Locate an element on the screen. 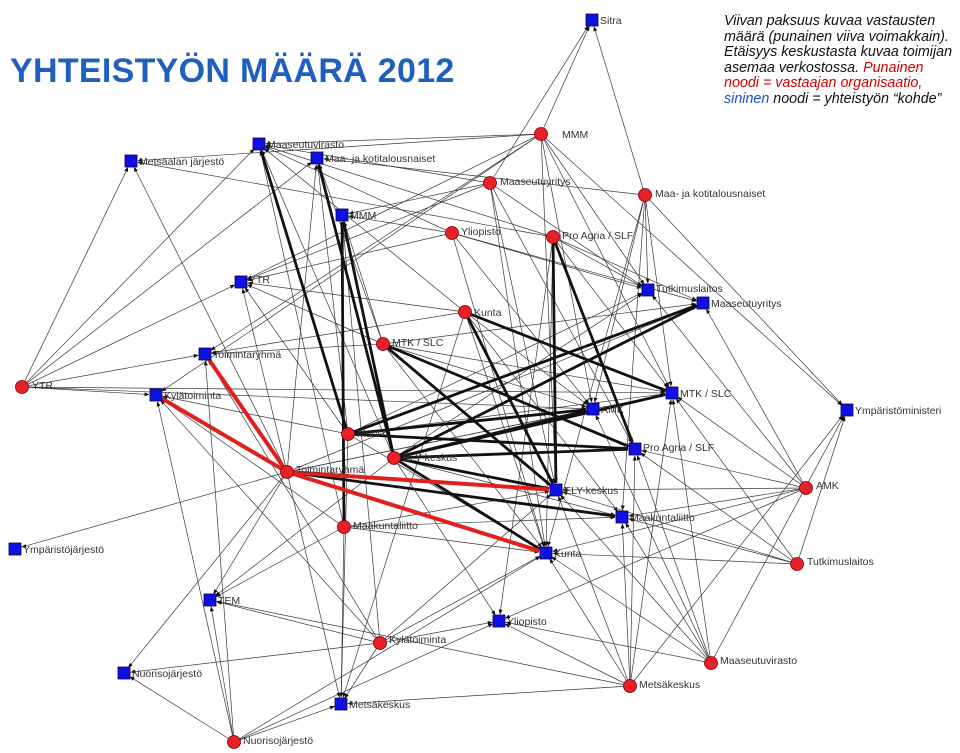  respondent-node: Metsäkeskus is located at coordinates (661, 686).